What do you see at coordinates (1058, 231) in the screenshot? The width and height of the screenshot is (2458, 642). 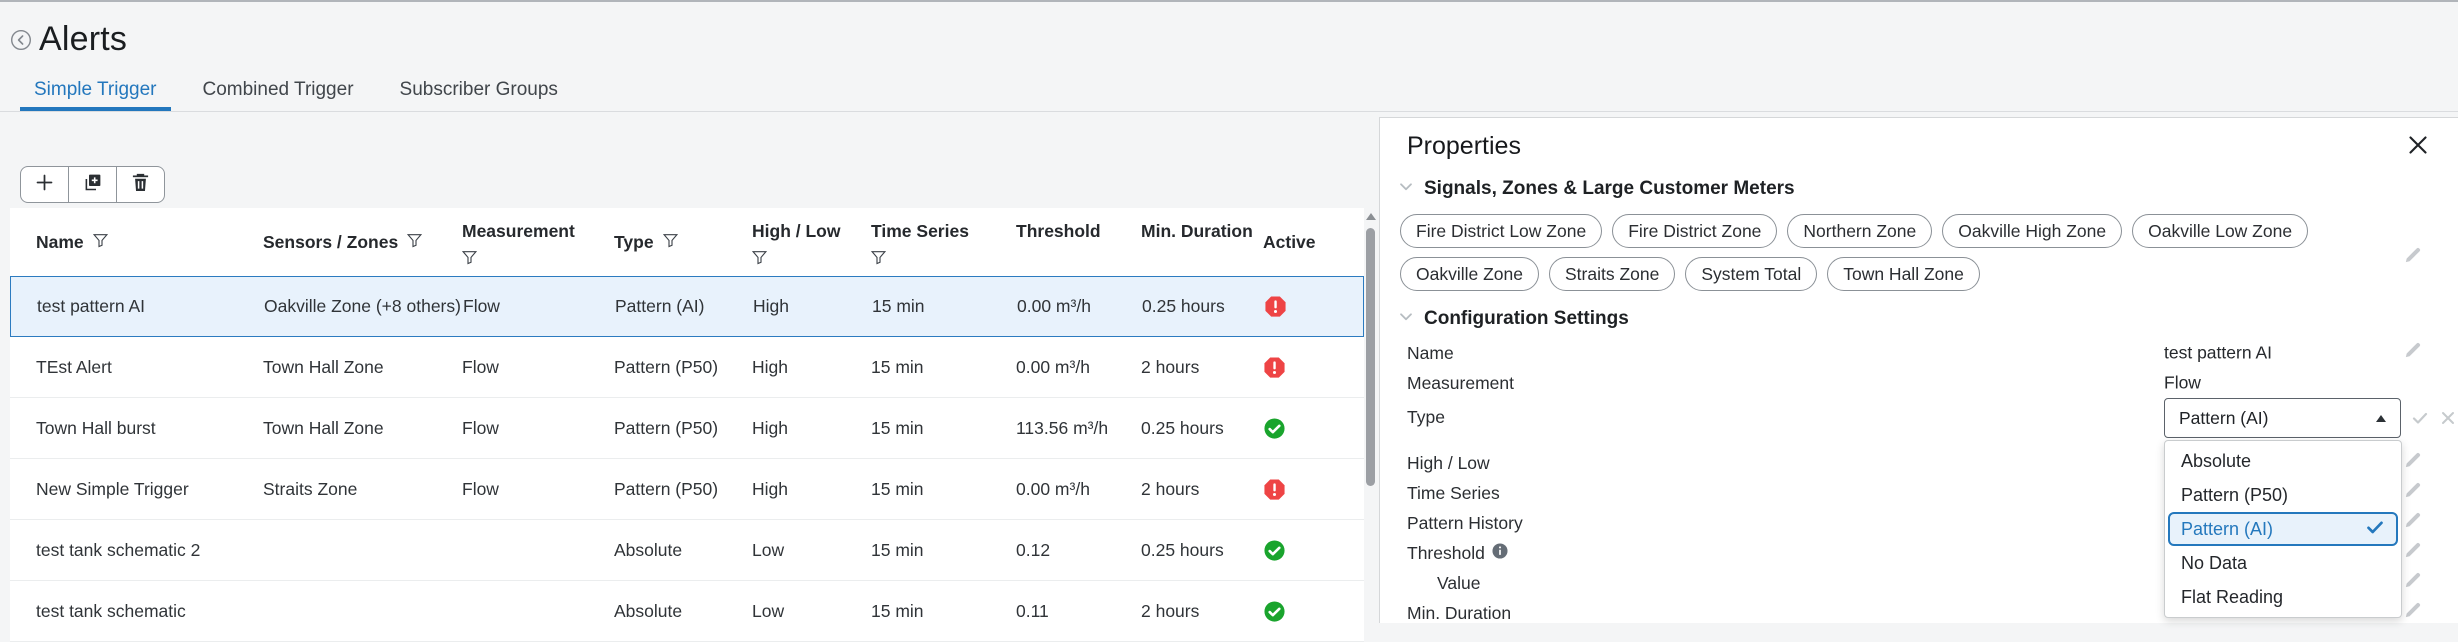 I see `column-header-threshold: Threshold` at bounding box center [1058, 231].